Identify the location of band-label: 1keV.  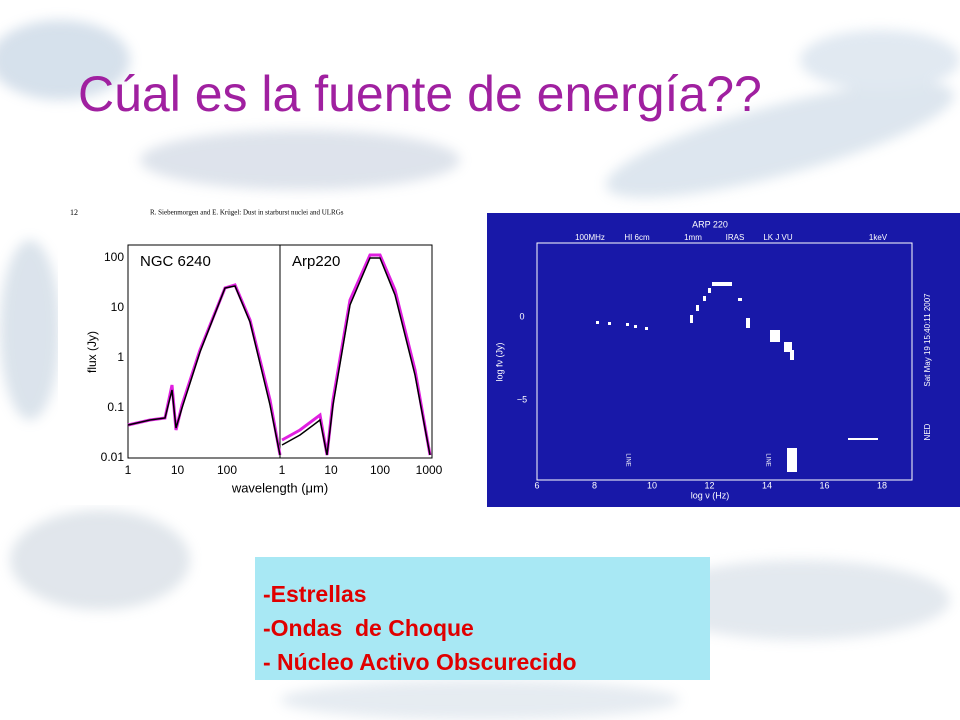
(878, 237).